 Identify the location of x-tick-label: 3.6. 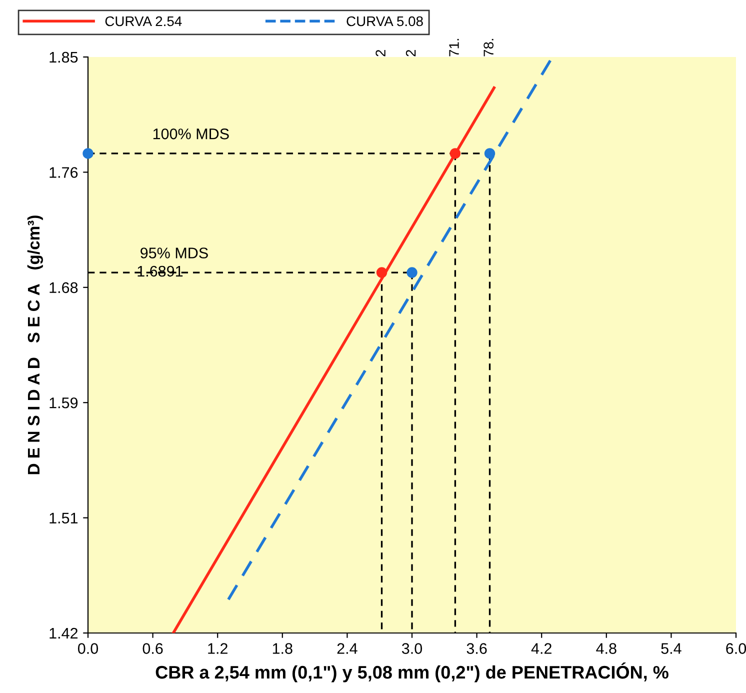
(476, 648).